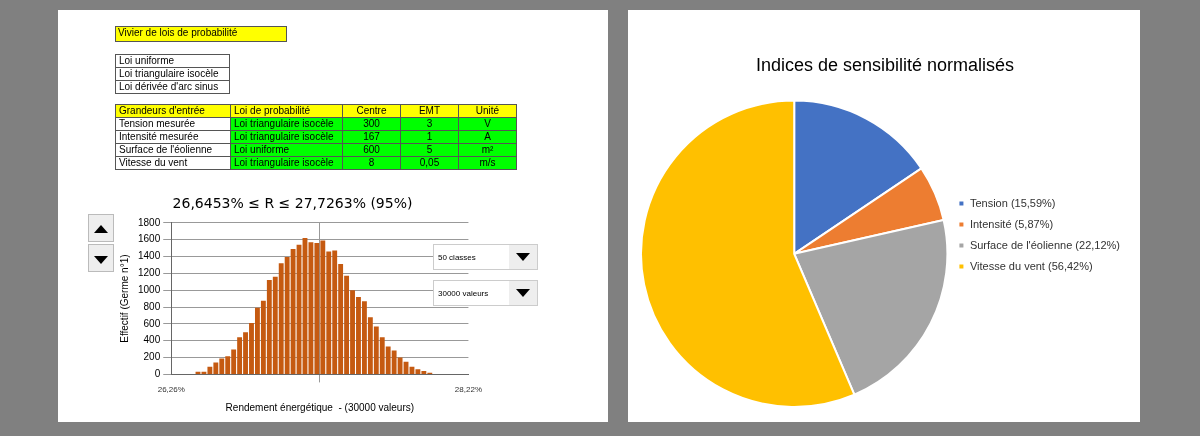 Image resolution: width=1200 pixels, height=436 pixels. I want to click on text: V, so click(487, 124).